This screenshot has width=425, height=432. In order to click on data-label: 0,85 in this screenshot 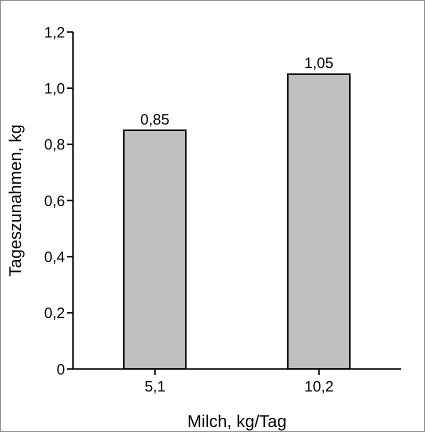, I will do `click(155, 119)`.